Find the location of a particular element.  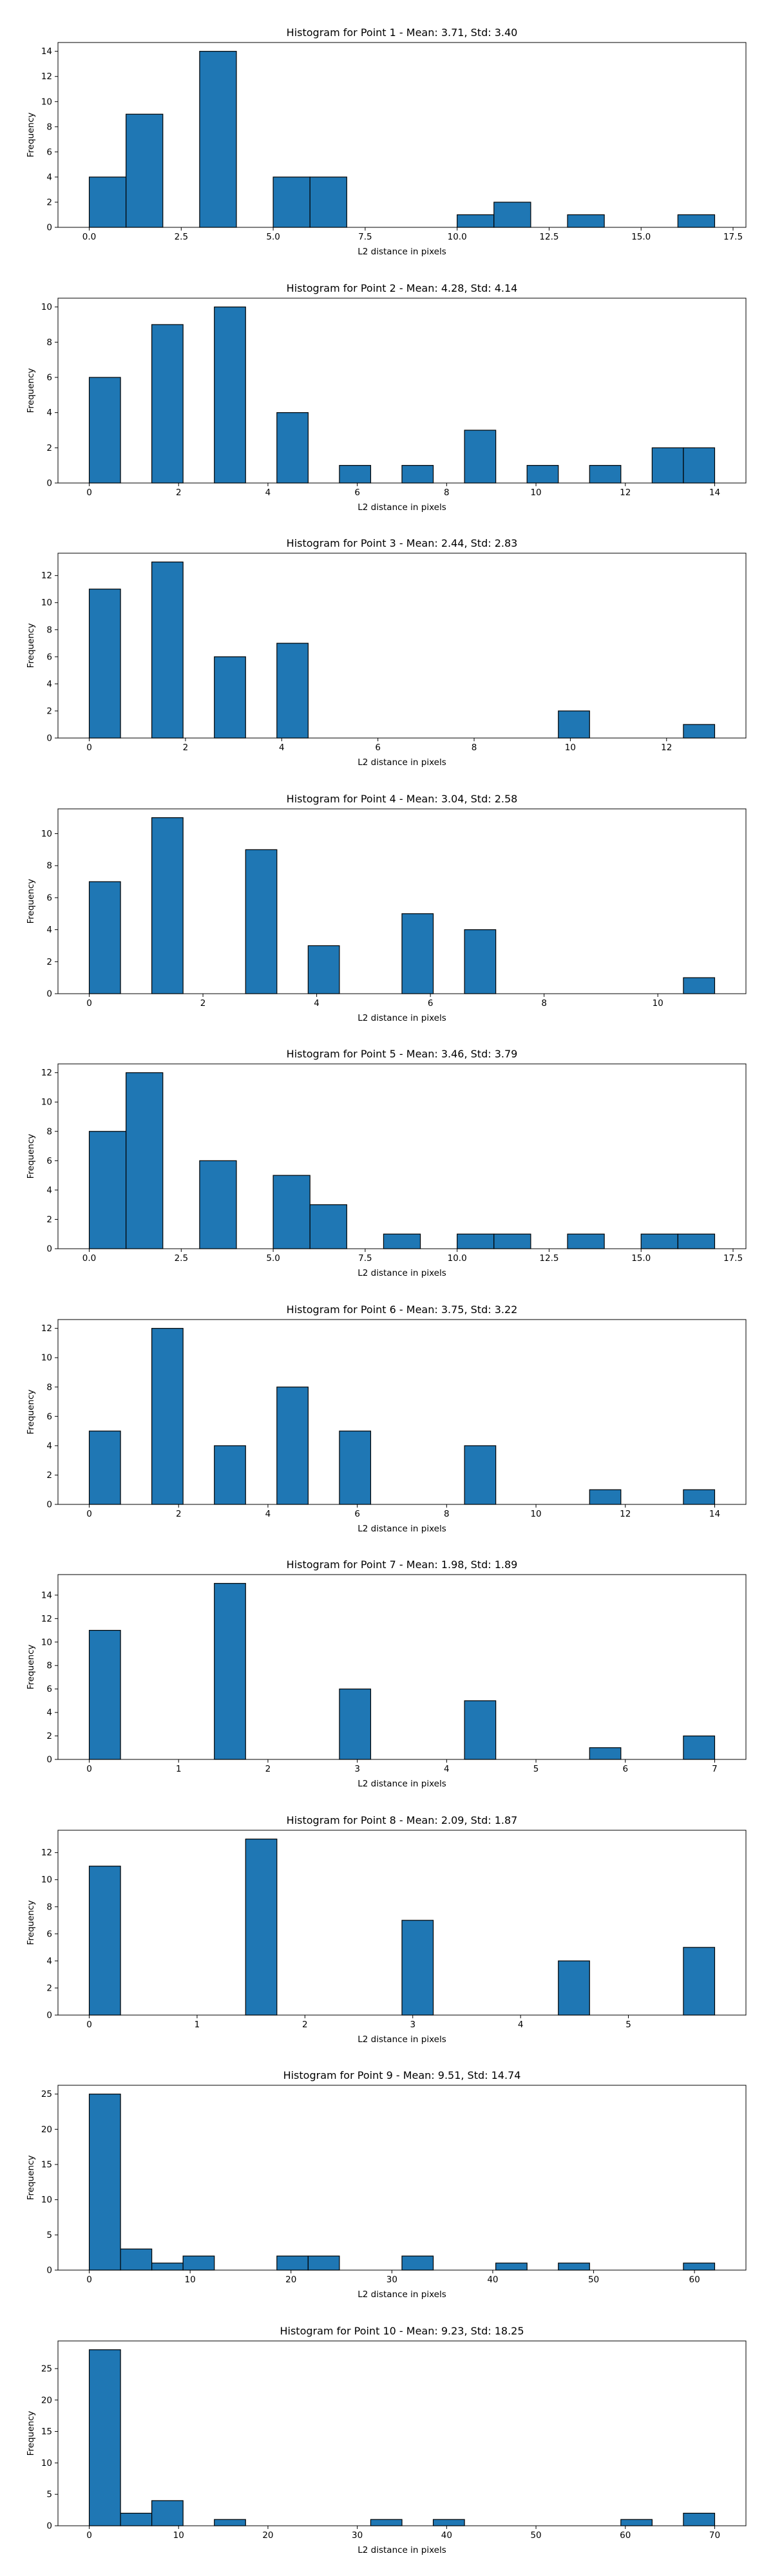

x-tick-label: 12 is located at coordinates (625, 493).